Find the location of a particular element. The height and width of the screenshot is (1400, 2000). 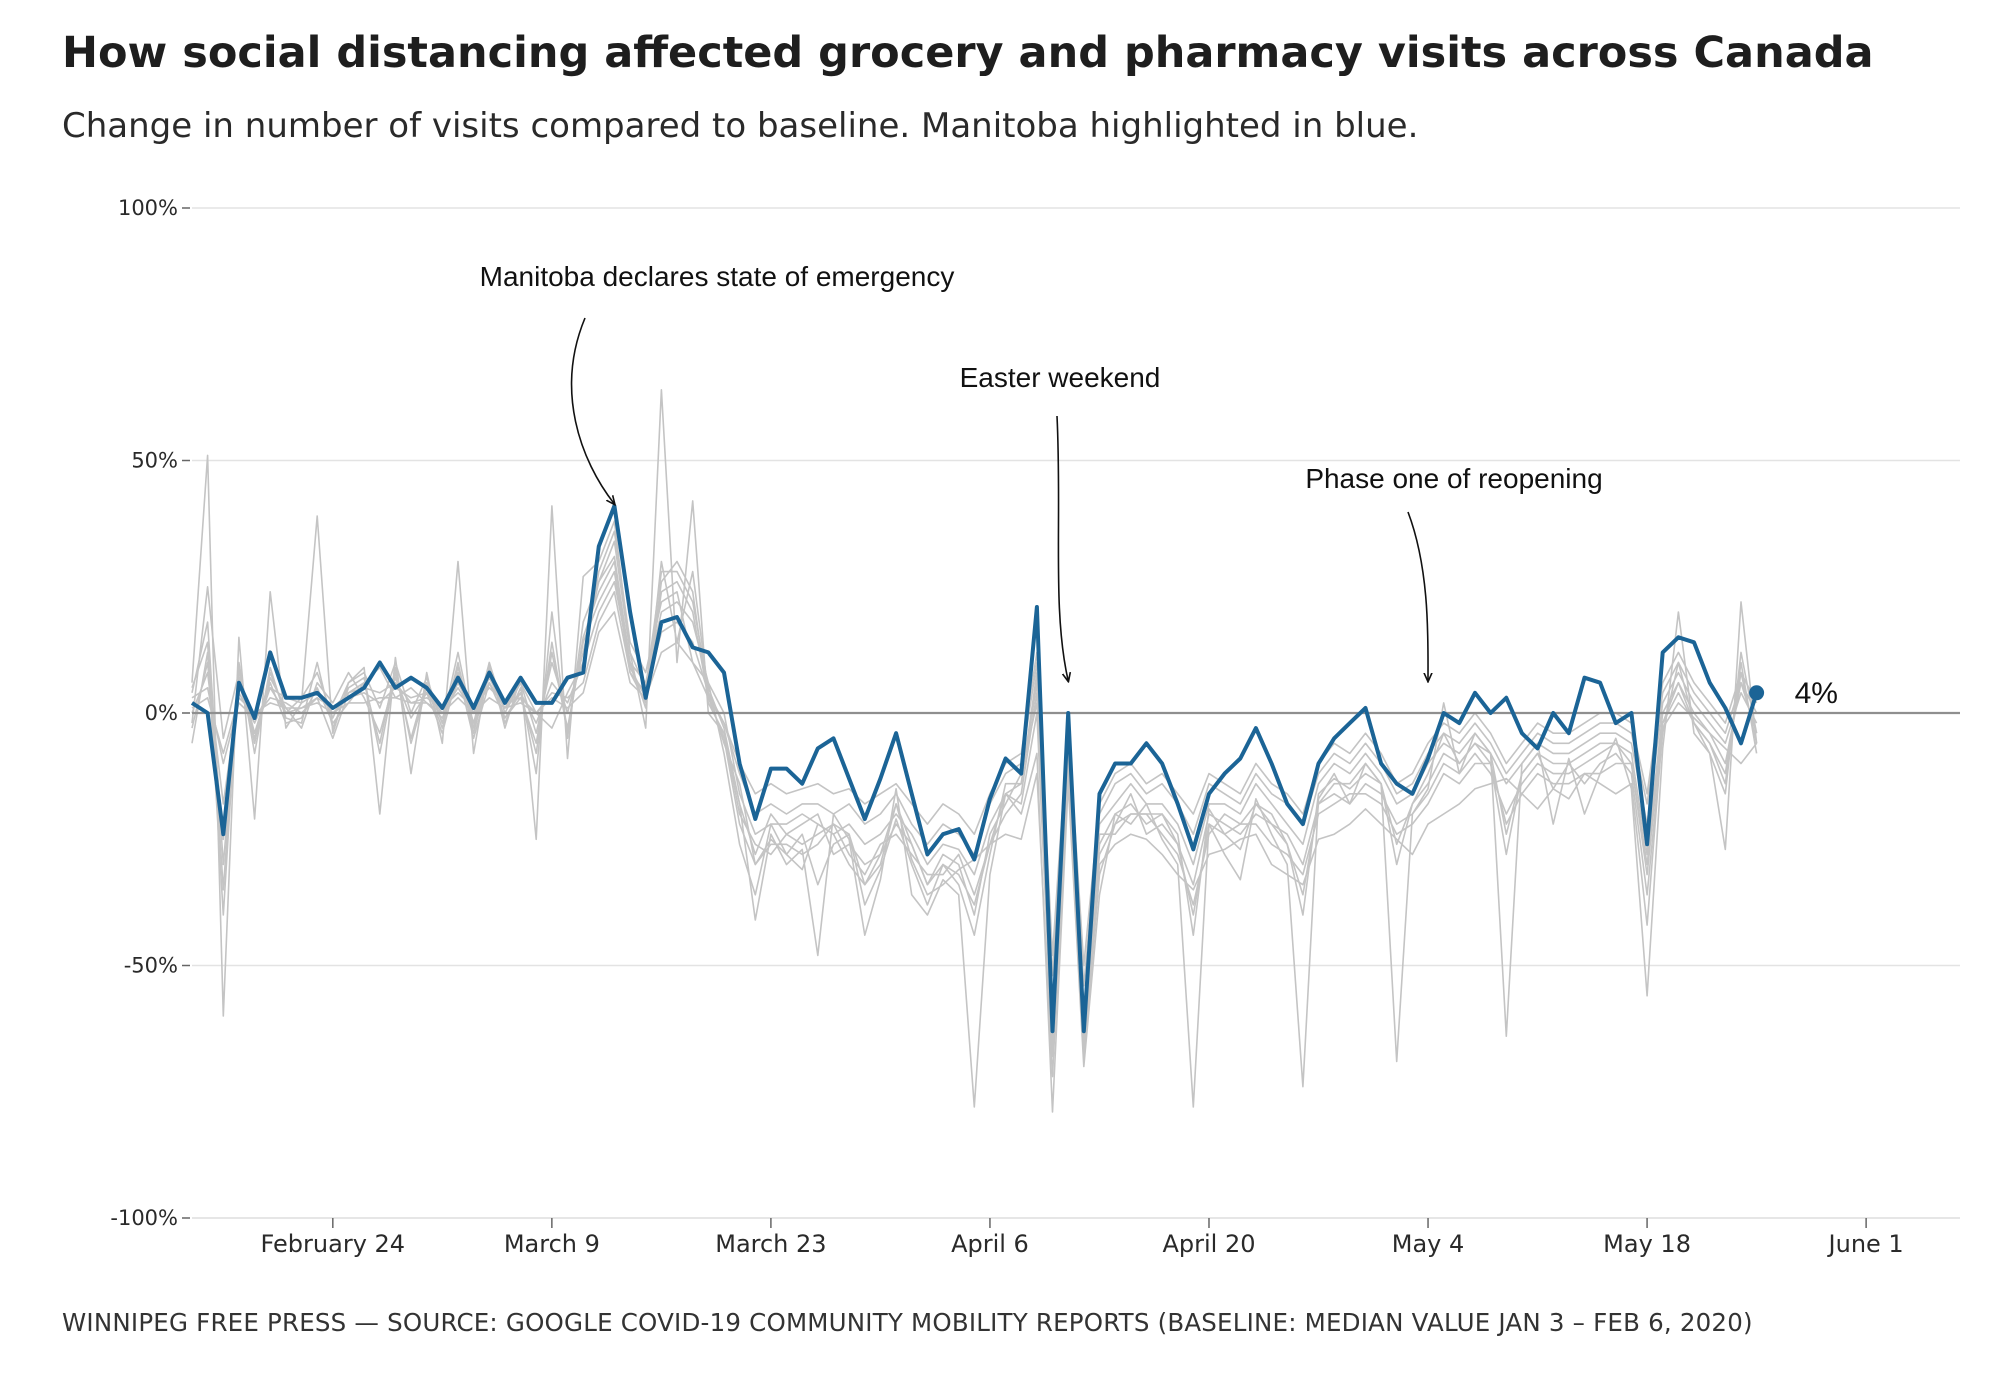

x-tick-label: March 9 is located at coordinates (552, 1244).